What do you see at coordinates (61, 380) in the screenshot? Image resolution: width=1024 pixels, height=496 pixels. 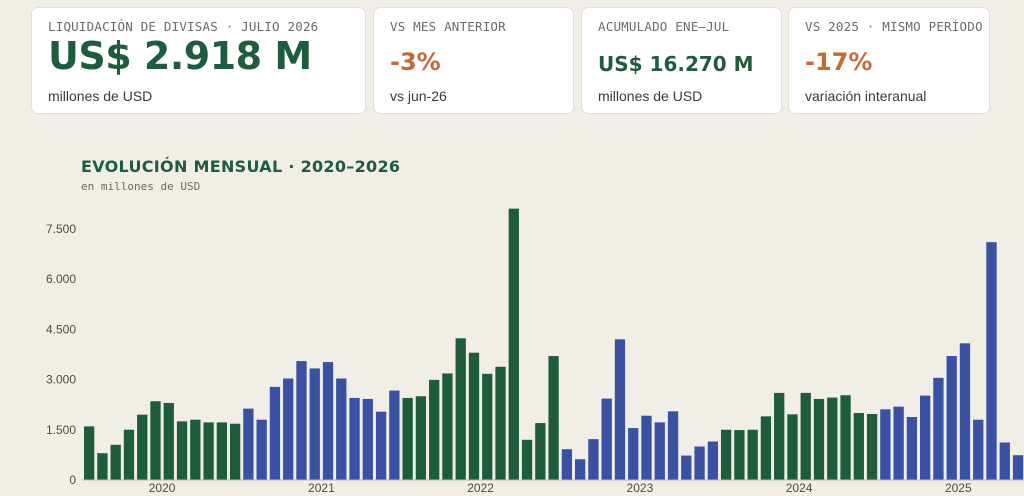 I see `y-tick-label: 3.000` at bounding box center [61, 380].